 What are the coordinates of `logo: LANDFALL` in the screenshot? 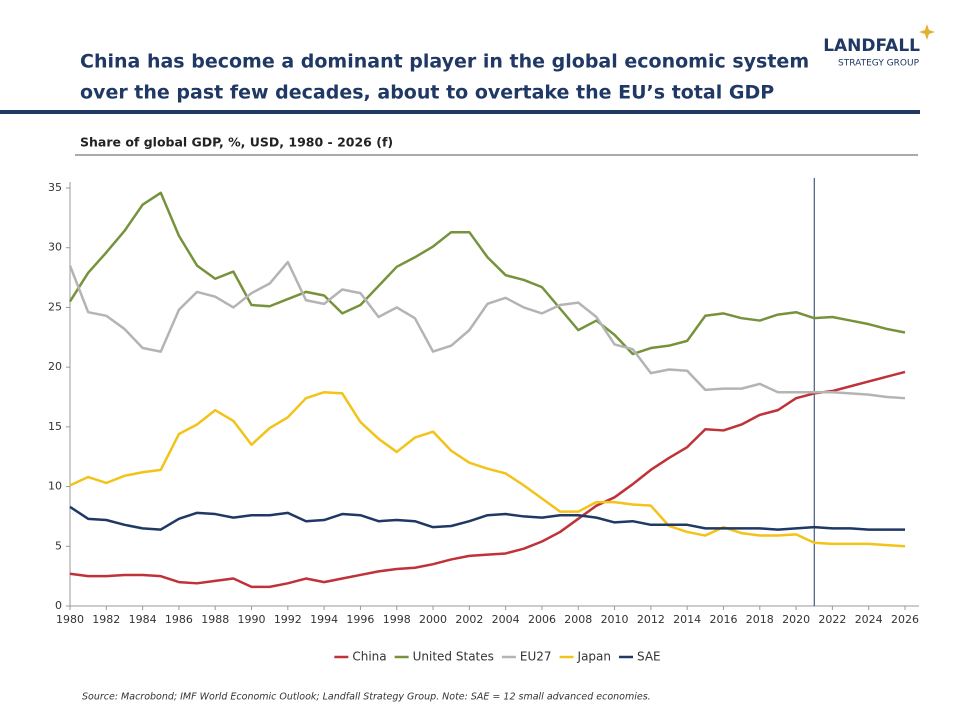 It's located at (871, 46).